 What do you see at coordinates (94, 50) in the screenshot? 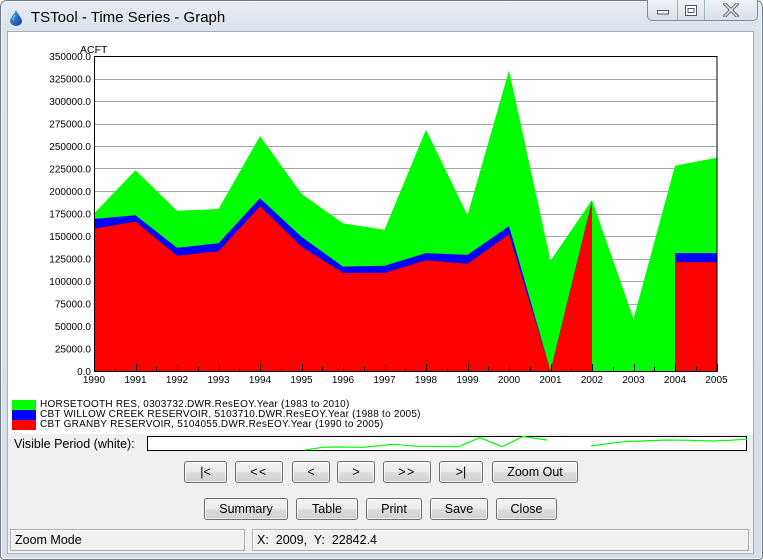
I see `y-axis-label: ACFT` at bounding box center [94, 50].